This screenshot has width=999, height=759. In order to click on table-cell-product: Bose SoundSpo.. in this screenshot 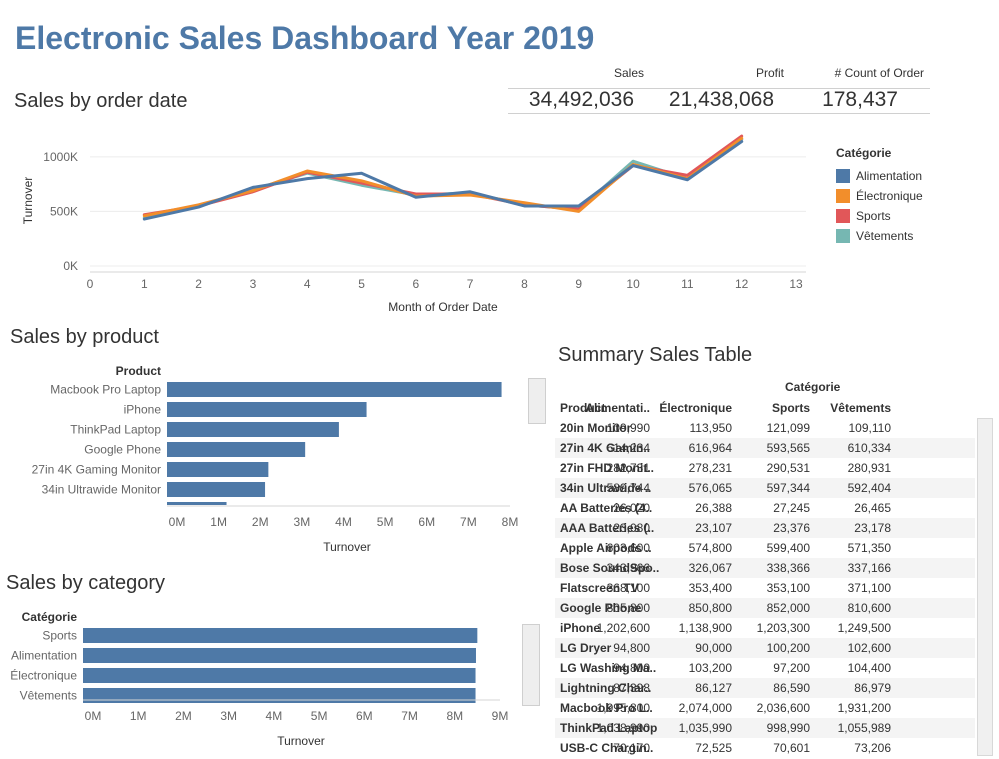, I will do `click(610, 568)`.